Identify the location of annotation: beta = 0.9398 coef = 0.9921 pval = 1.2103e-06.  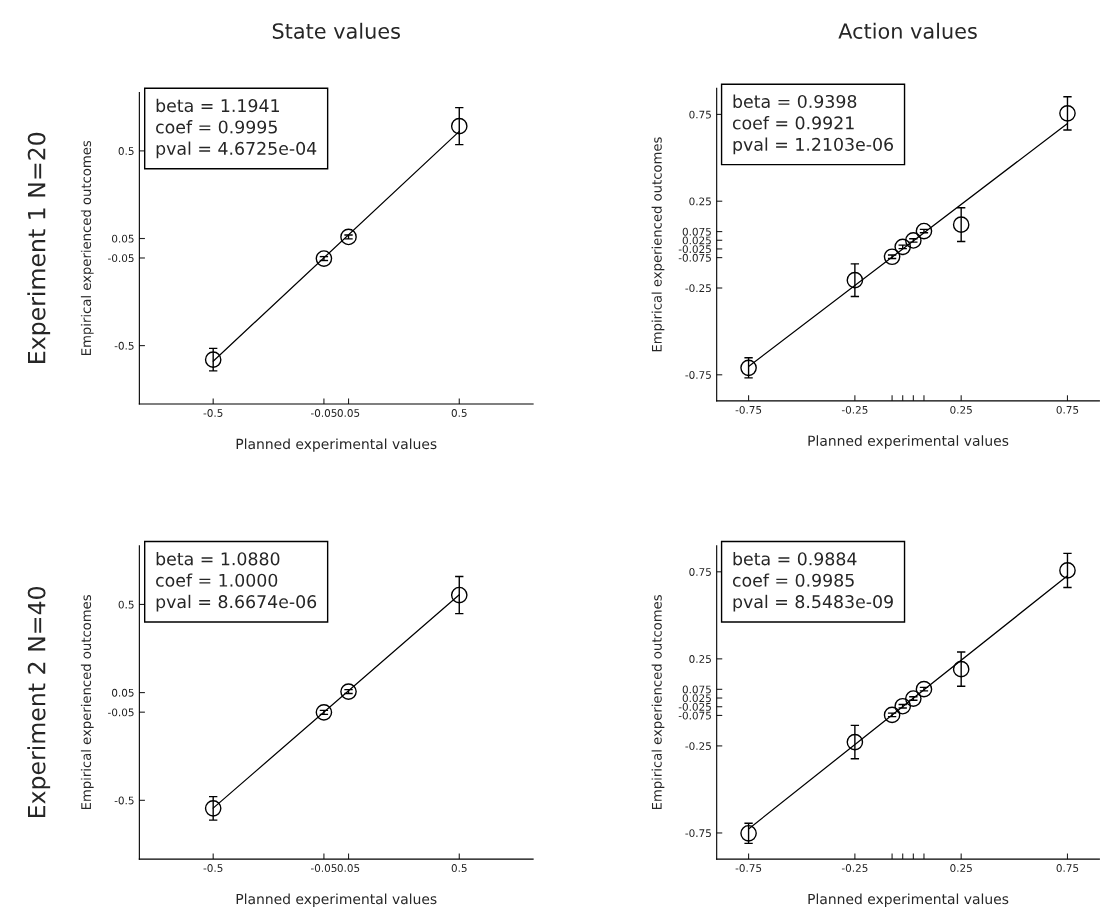
(813, 124).